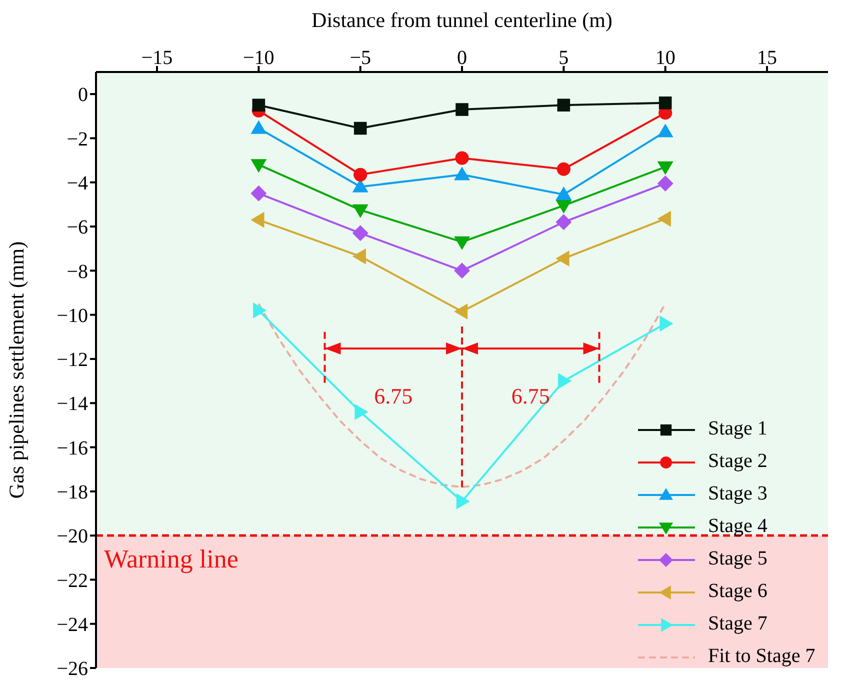  What do you see at coordinates (171, 559) in the screenshot?
I see `ref-line-label: Warning line` at bounding box center [171, 559].